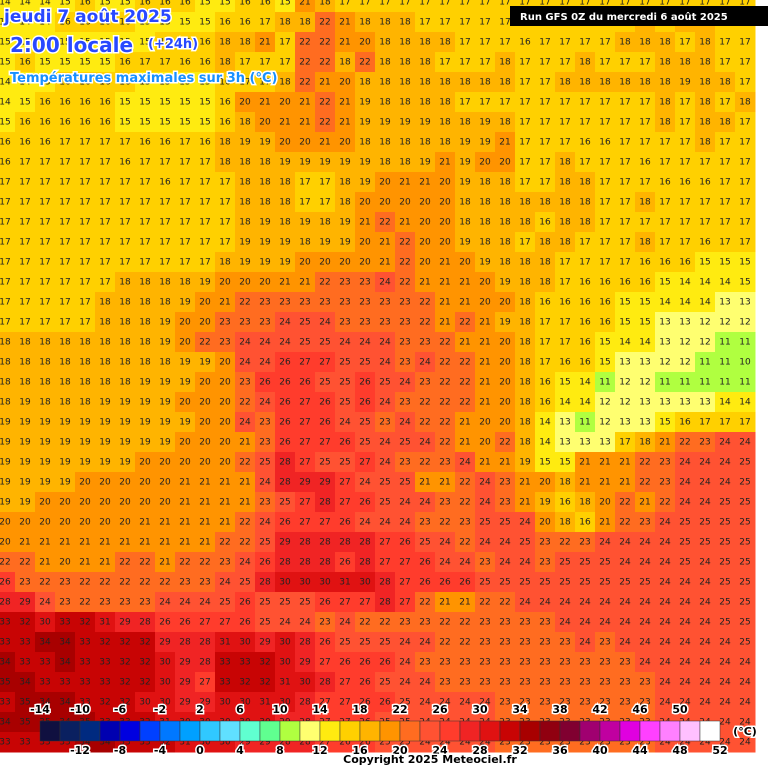  Describe the element at coordinates (44, 663) in the screenshot. I see `cell-value: 33` at that location.